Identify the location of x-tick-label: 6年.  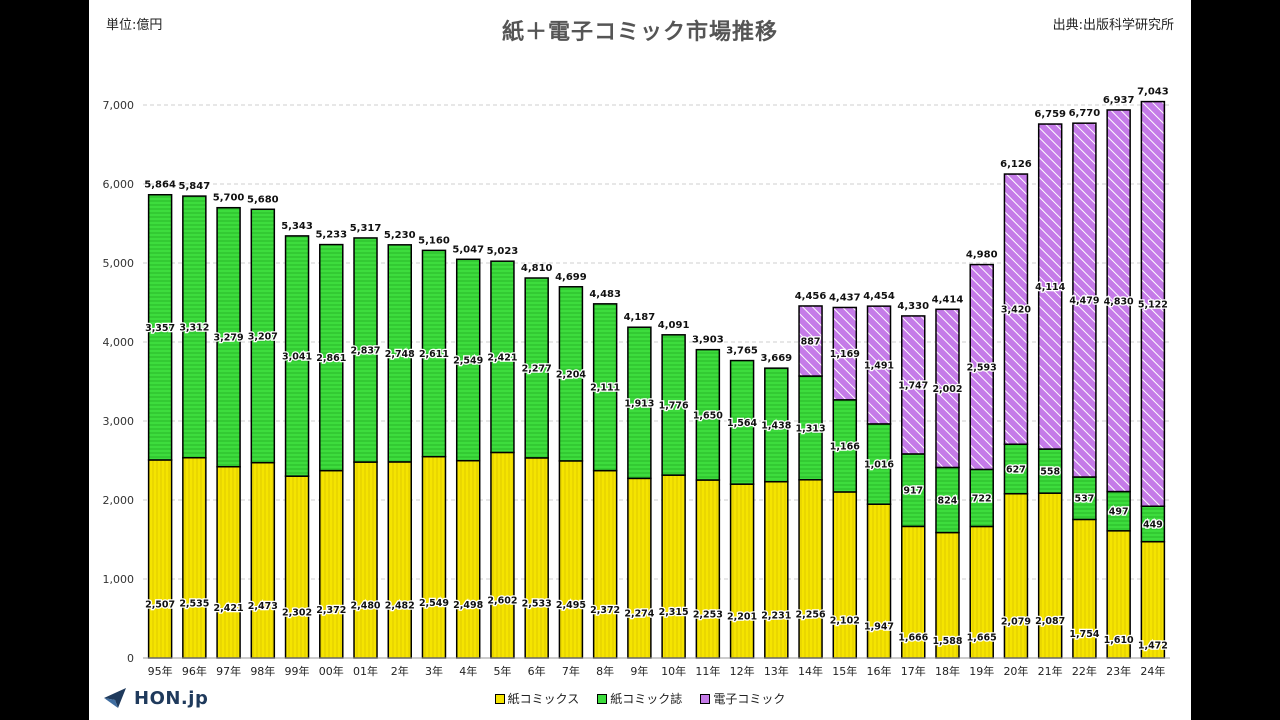
(537, 671).